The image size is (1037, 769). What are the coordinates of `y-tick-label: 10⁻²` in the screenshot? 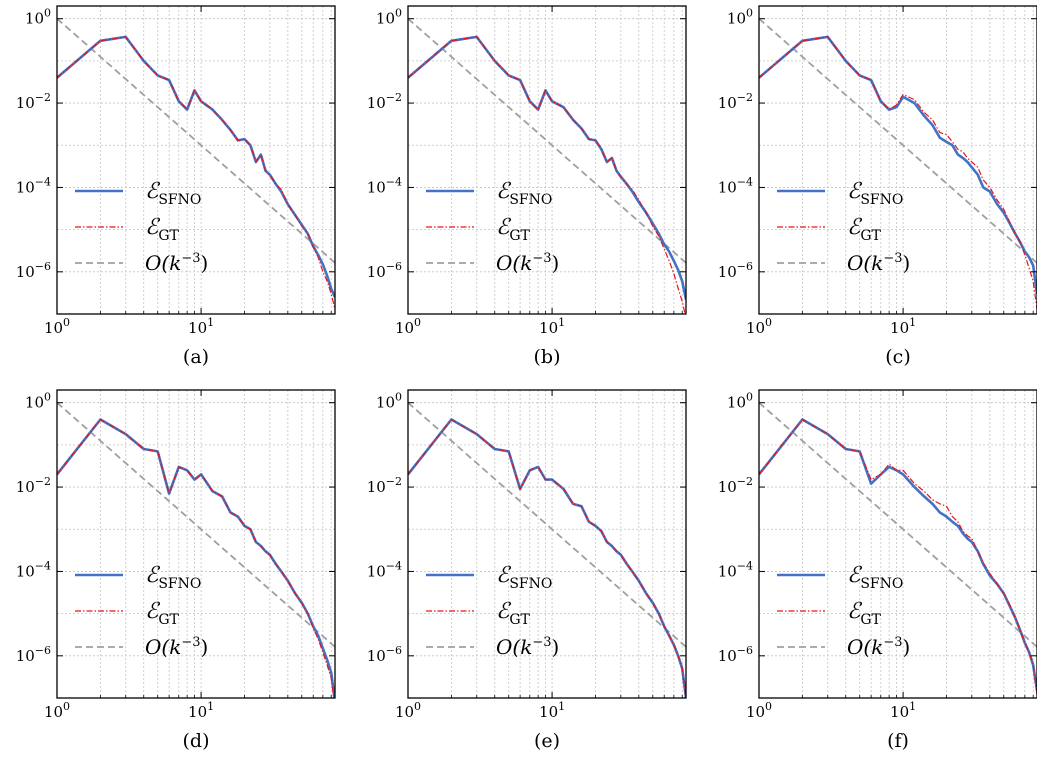 It's located at (735, 485).